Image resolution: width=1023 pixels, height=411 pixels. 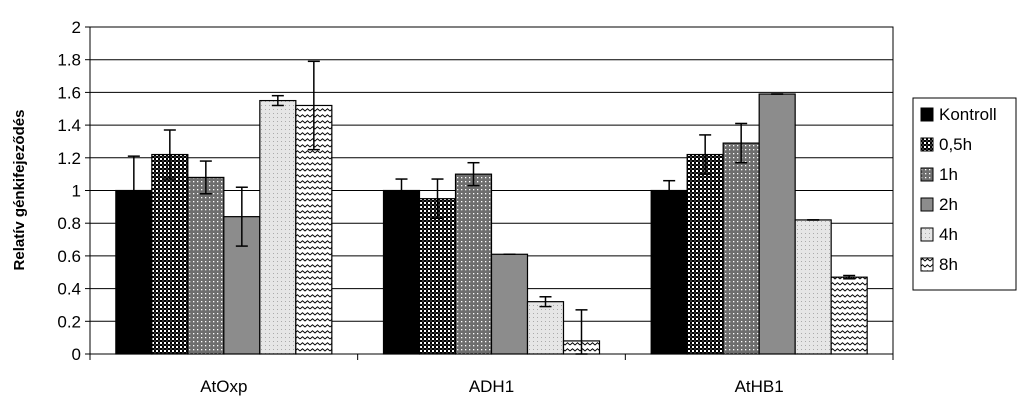 I want to click on y-tick-label: 1.2, so click(x=69, y=158).